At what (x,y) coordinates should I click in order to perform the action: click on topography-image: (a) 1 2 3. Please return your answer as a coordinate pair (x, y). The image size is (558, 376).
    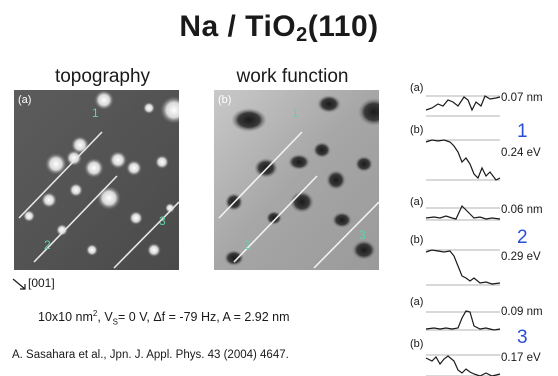
    Looking at the image, I should click on (96, 180).